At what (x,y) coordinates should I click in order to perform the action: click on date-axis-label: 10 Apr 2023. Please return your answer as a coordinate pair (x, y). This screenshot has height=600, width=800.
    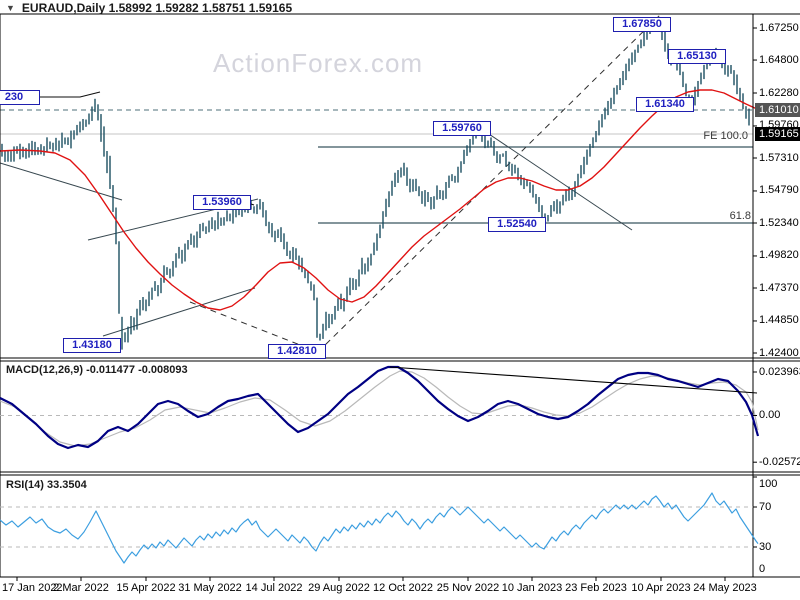
    Looking at the image, I should click on (661, 588).